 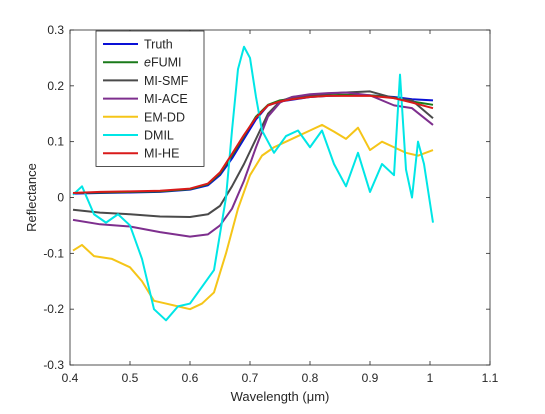 I want to click on x-tick-label: 0.5, so click(x=130, y=378).